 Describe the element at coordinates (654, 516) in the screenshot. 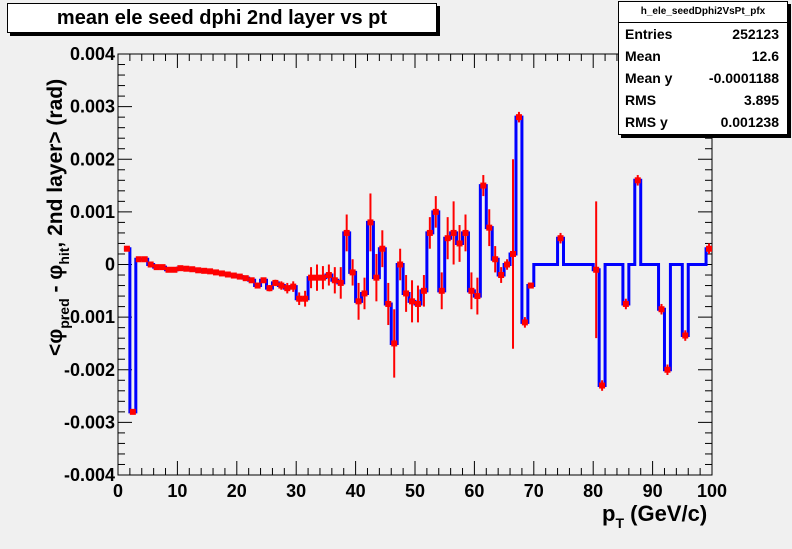

I see `x-axis-label: pT (GeV/c)` at that location.